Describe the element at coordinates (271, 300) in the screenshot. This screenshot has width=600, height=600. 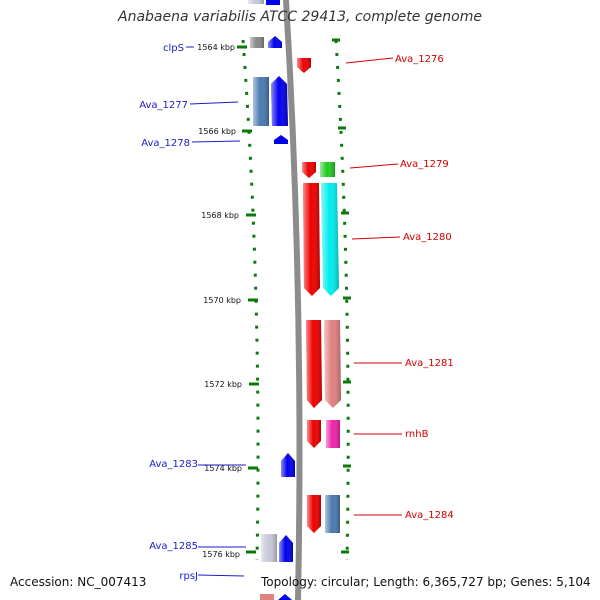
I see `forward-genes` at that location.